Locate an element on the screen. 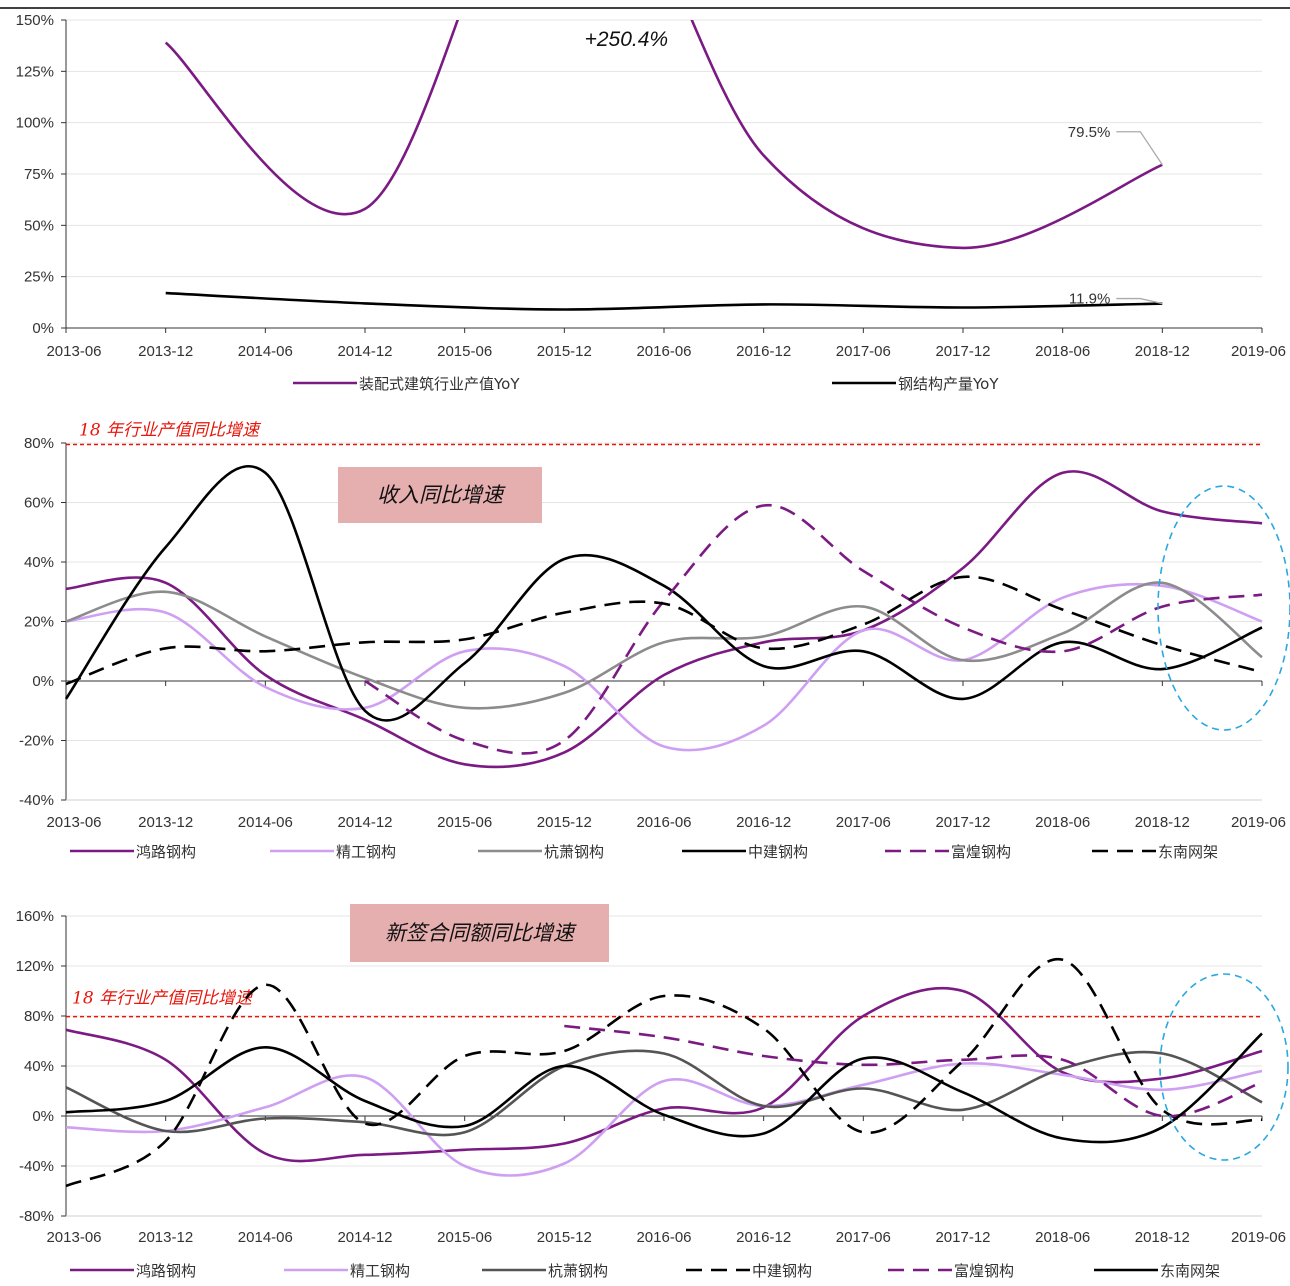  y-tick-label: 20% is located at coordinates (39, 622).